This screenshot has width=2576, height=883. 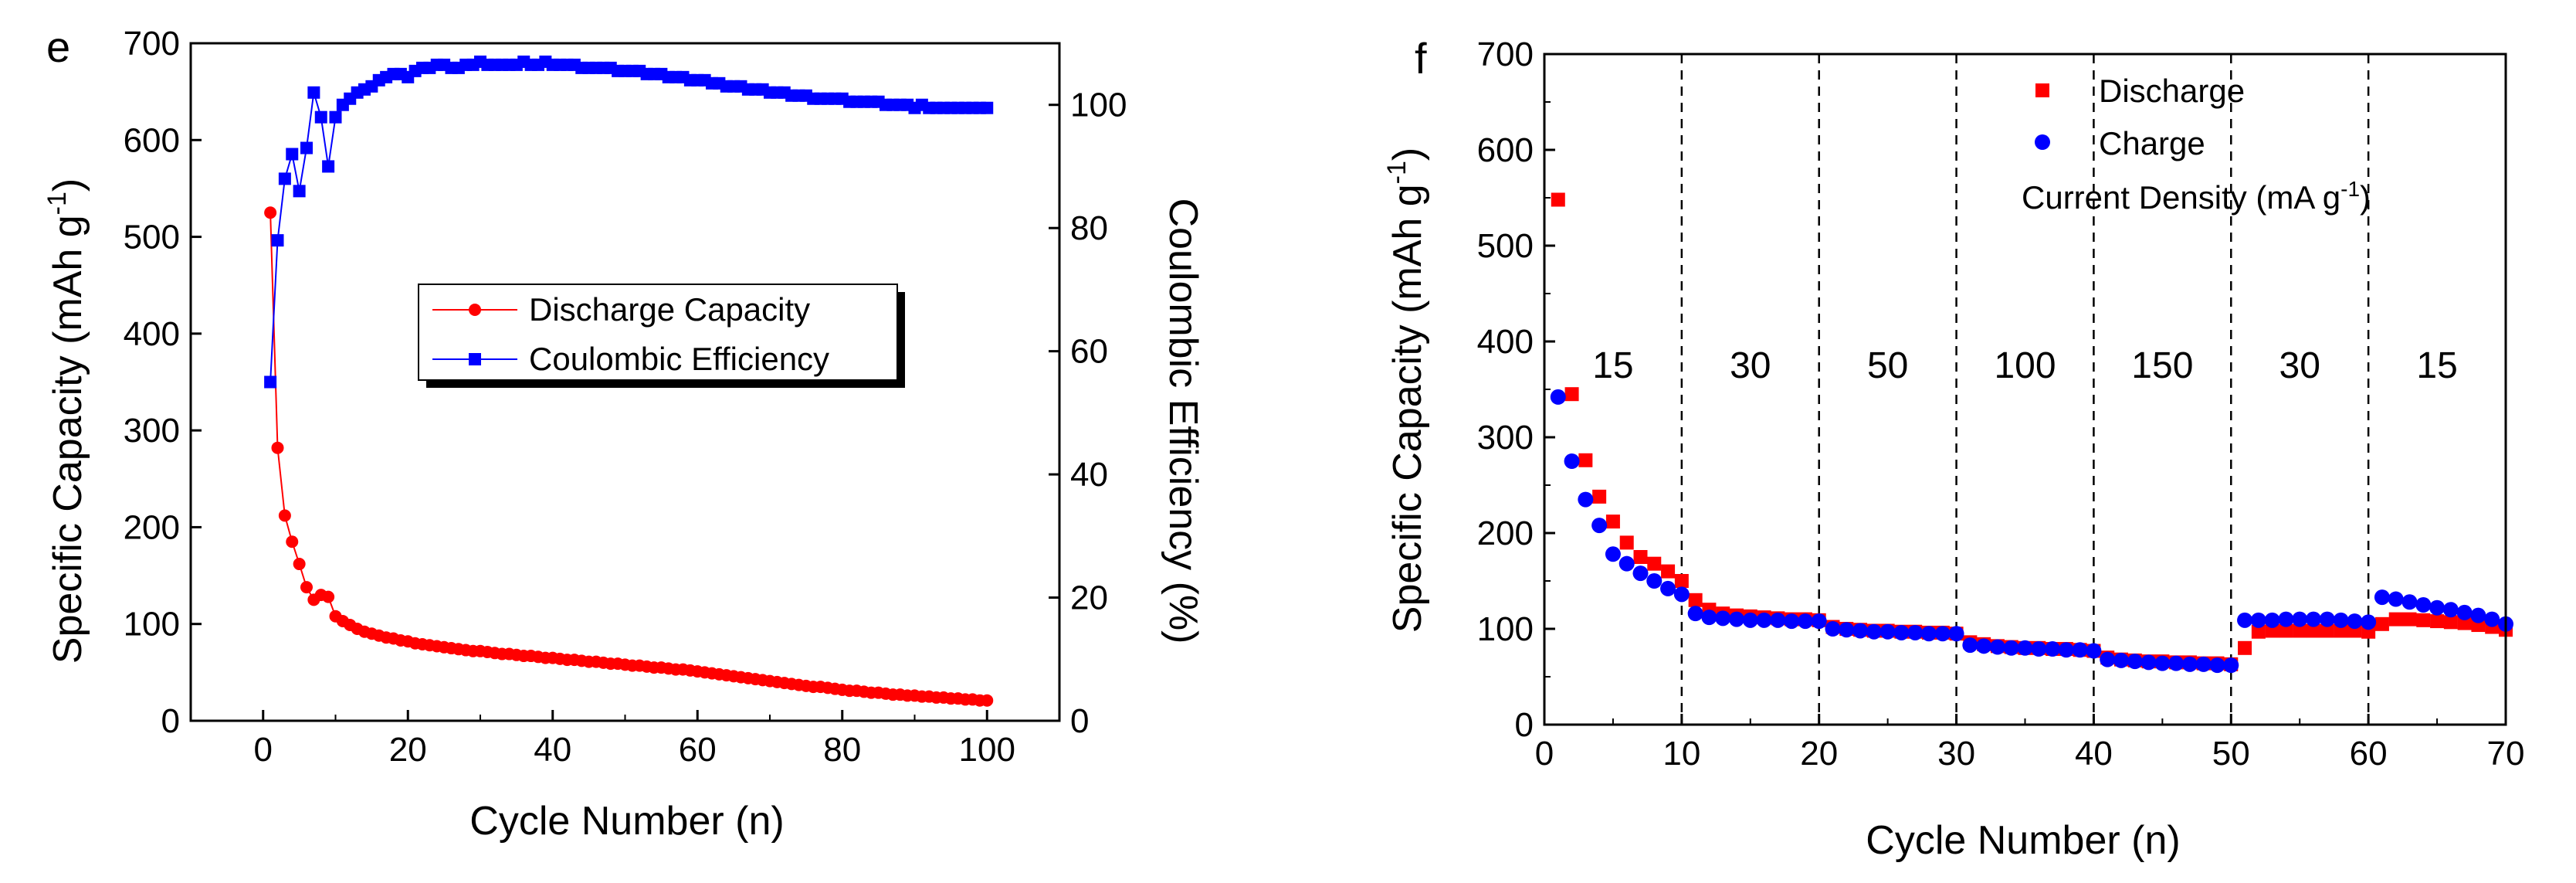 What do you see at coordinates (2196, 196) in the screenshot?
I see `panel-f-legend-note: Current Density (mA g-1)` at bounding box center [2196, 196].